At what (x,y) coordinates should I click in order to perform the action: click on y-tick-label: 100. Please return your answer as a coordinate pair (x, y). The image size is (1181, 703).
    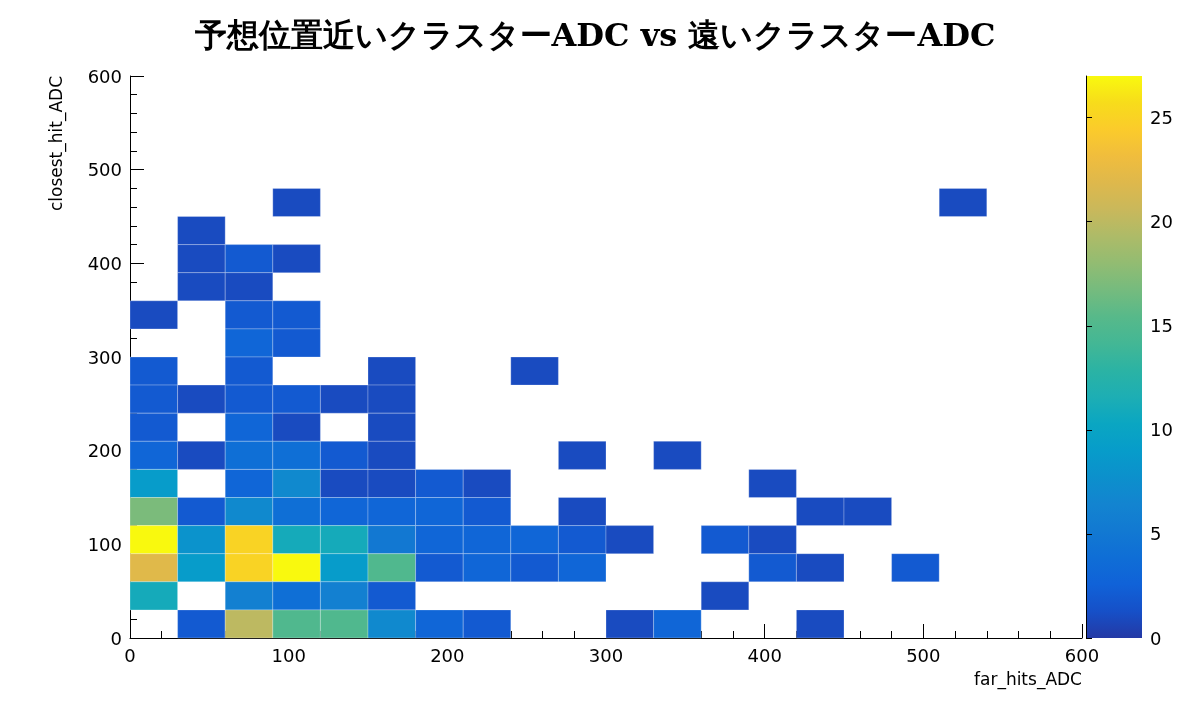
    Looking at the image, I should click on (104, 544).